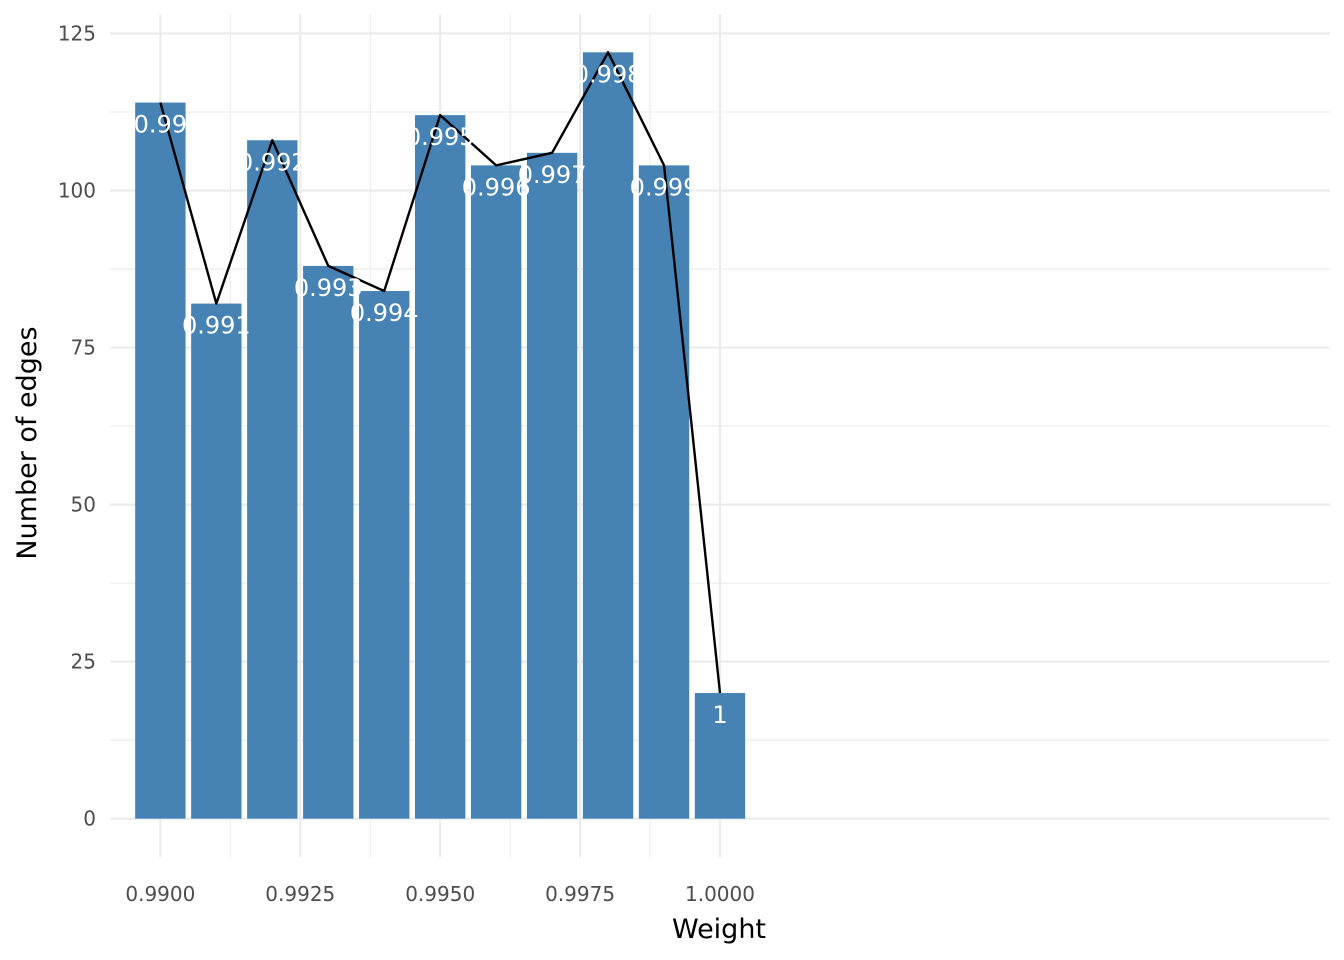 This screenshot has width=1344, height=960. I want to click on bar-label: 1, so click(719, 715).